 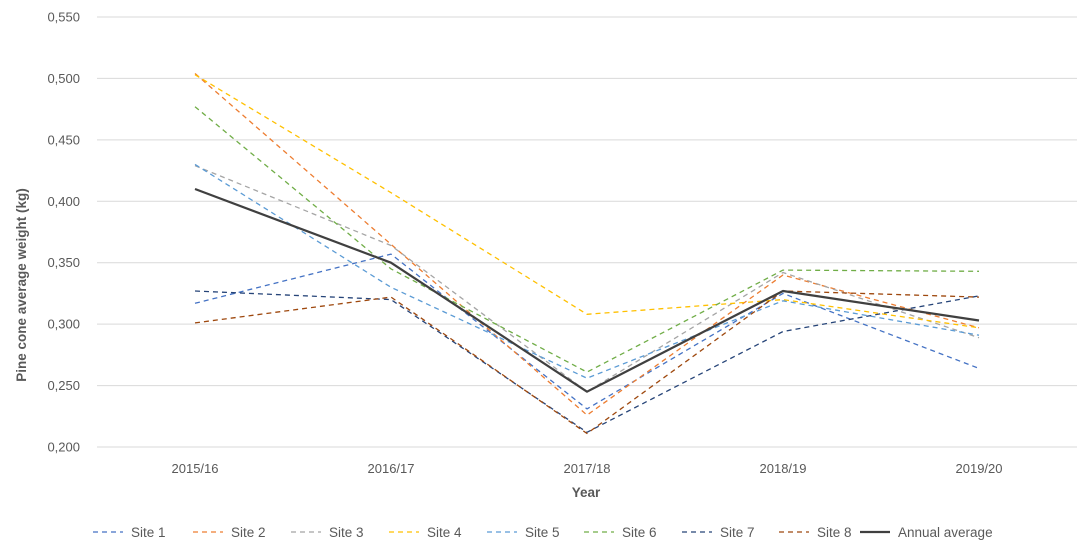 What do you see at coordinates (63, 447) in the screenshot?
I see `y-tick-label: 0,200` at bounding box center [63, 447].